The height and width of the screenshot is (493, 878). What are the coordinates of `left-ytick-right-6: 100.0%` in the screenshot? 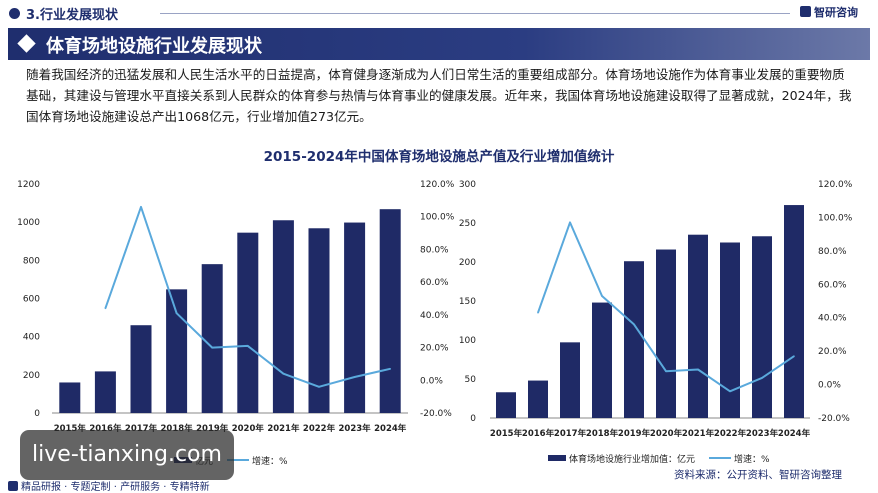 It's located at (437, 218).